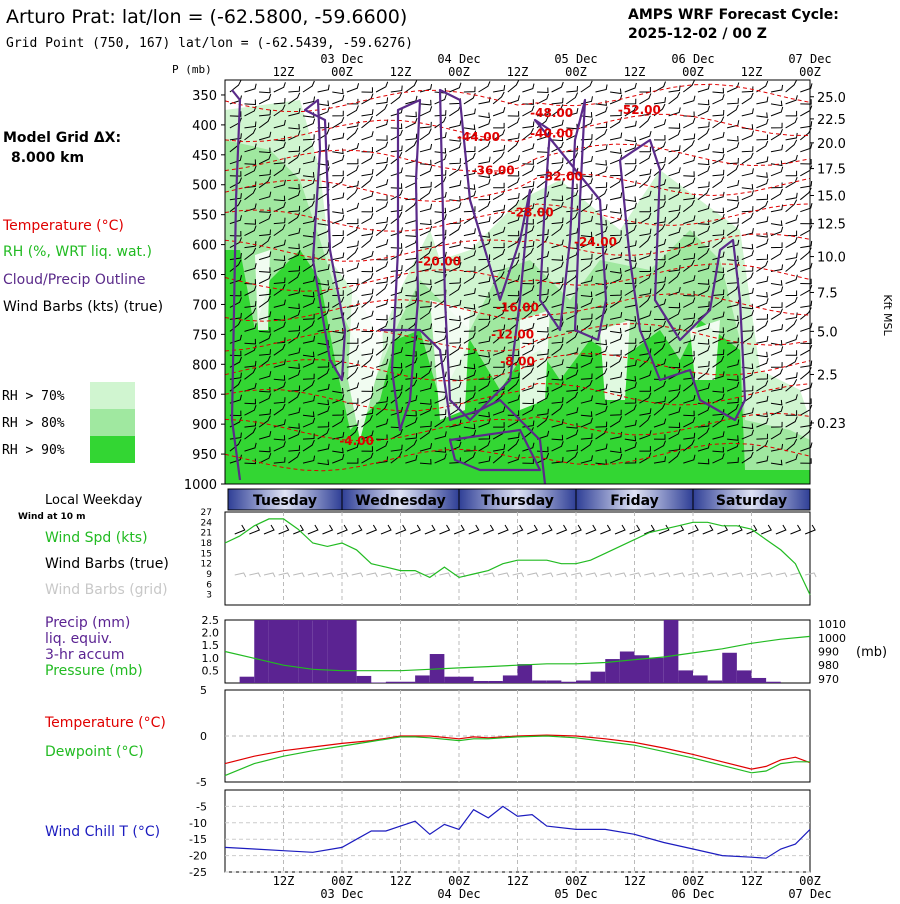 Image resolution: width=900 pixels, height=904 pixels. What do you see at coordinates (517, 361) in the screenshot?
I see `temperature-contour-label: -8.00` at bounding box center [517, 361].